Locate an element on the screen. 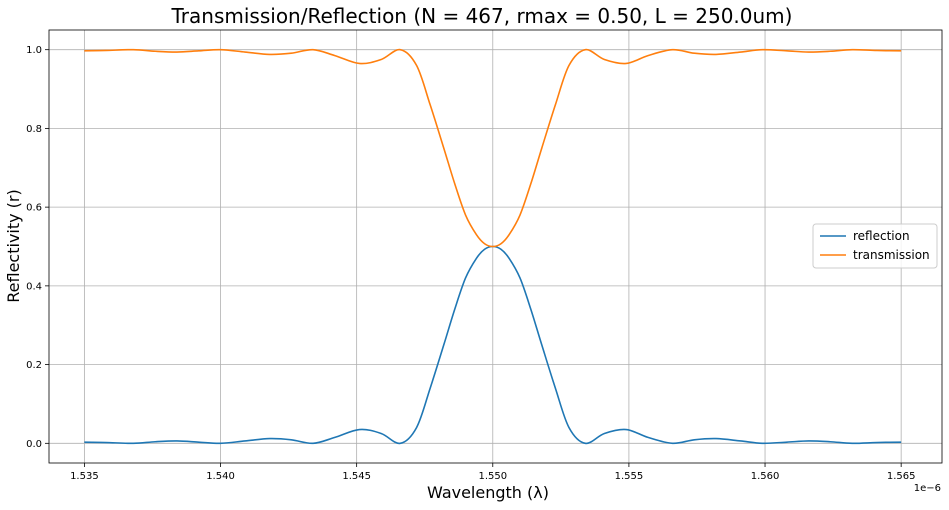 The width and height of the screenshot is (949, 510). x-tick-label: 1.550 is located at coordinates (492, 476).